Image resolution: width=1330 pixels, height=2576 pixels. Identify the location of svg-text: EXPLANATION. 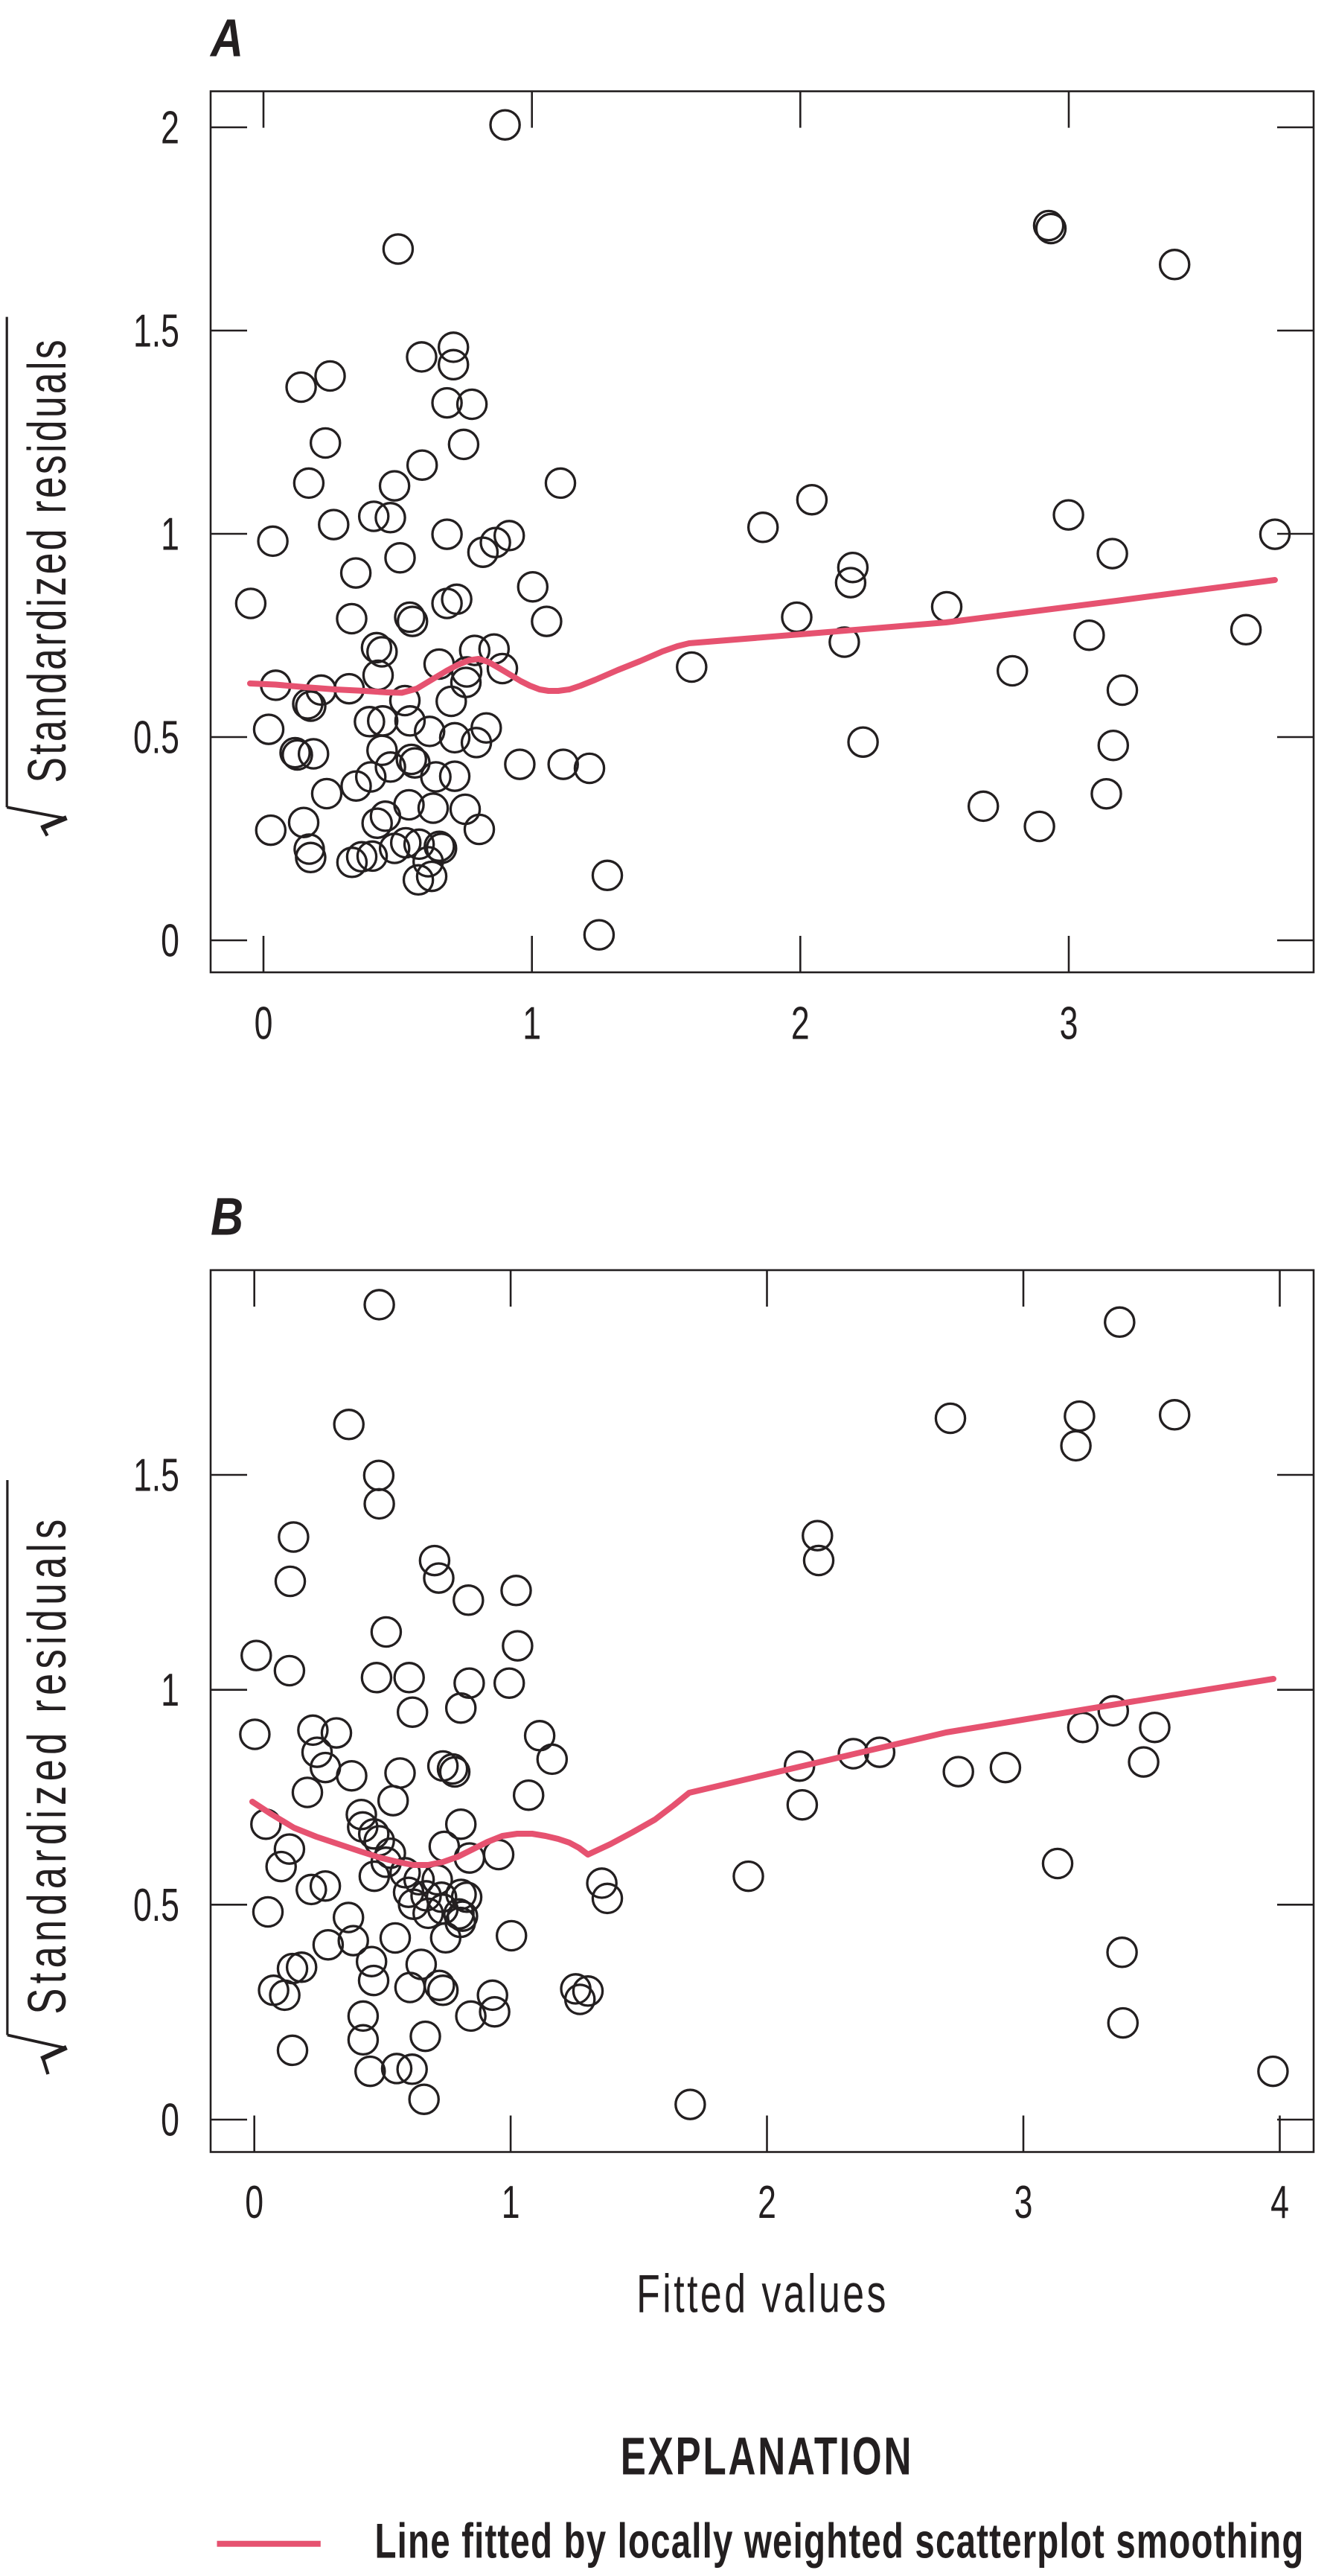
(767, 2457).